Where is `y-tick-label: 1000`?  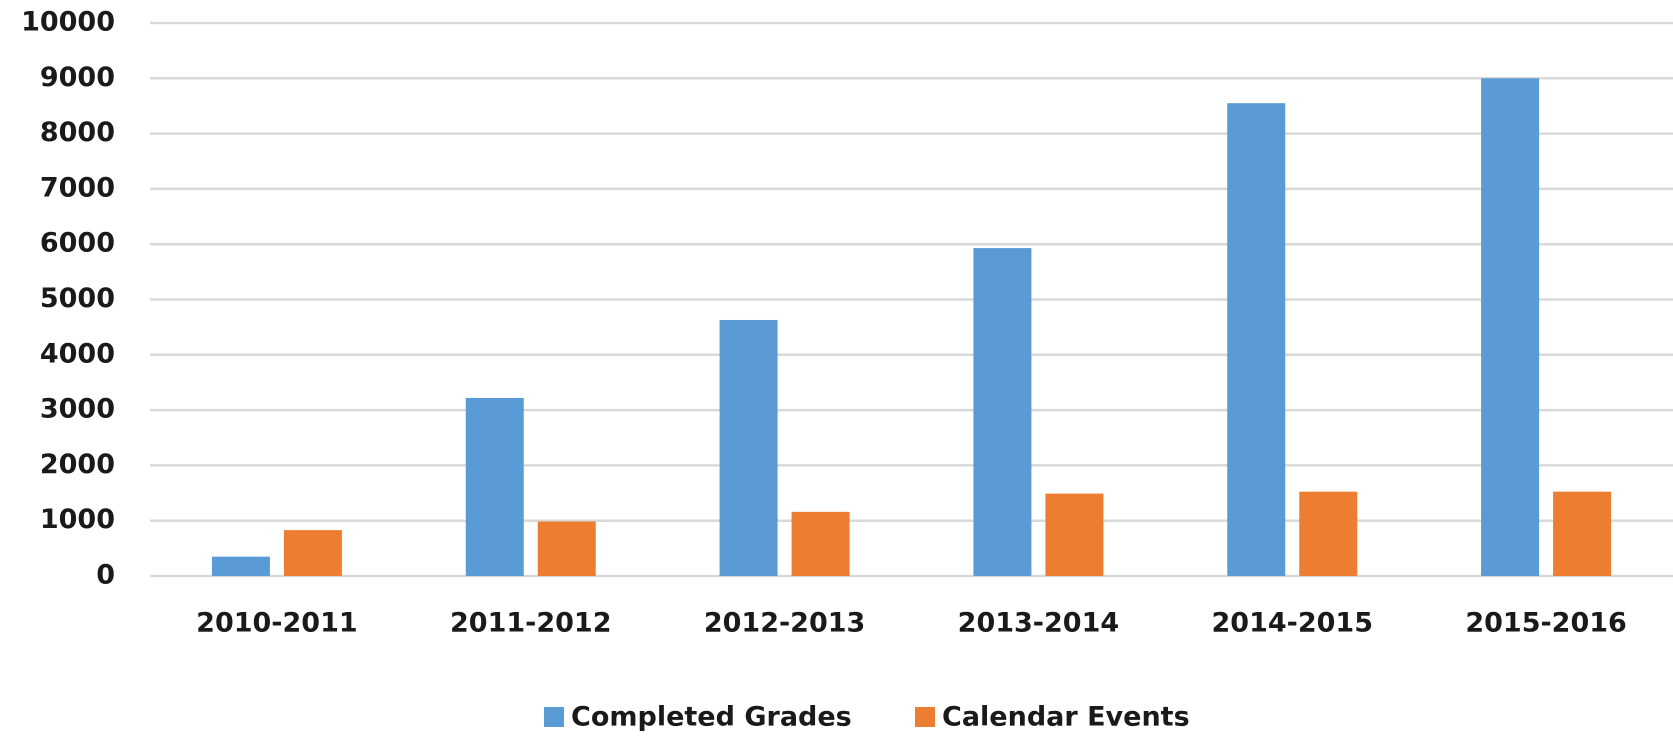 y-tick-label: 1000 is located at coordinates (77, 519).